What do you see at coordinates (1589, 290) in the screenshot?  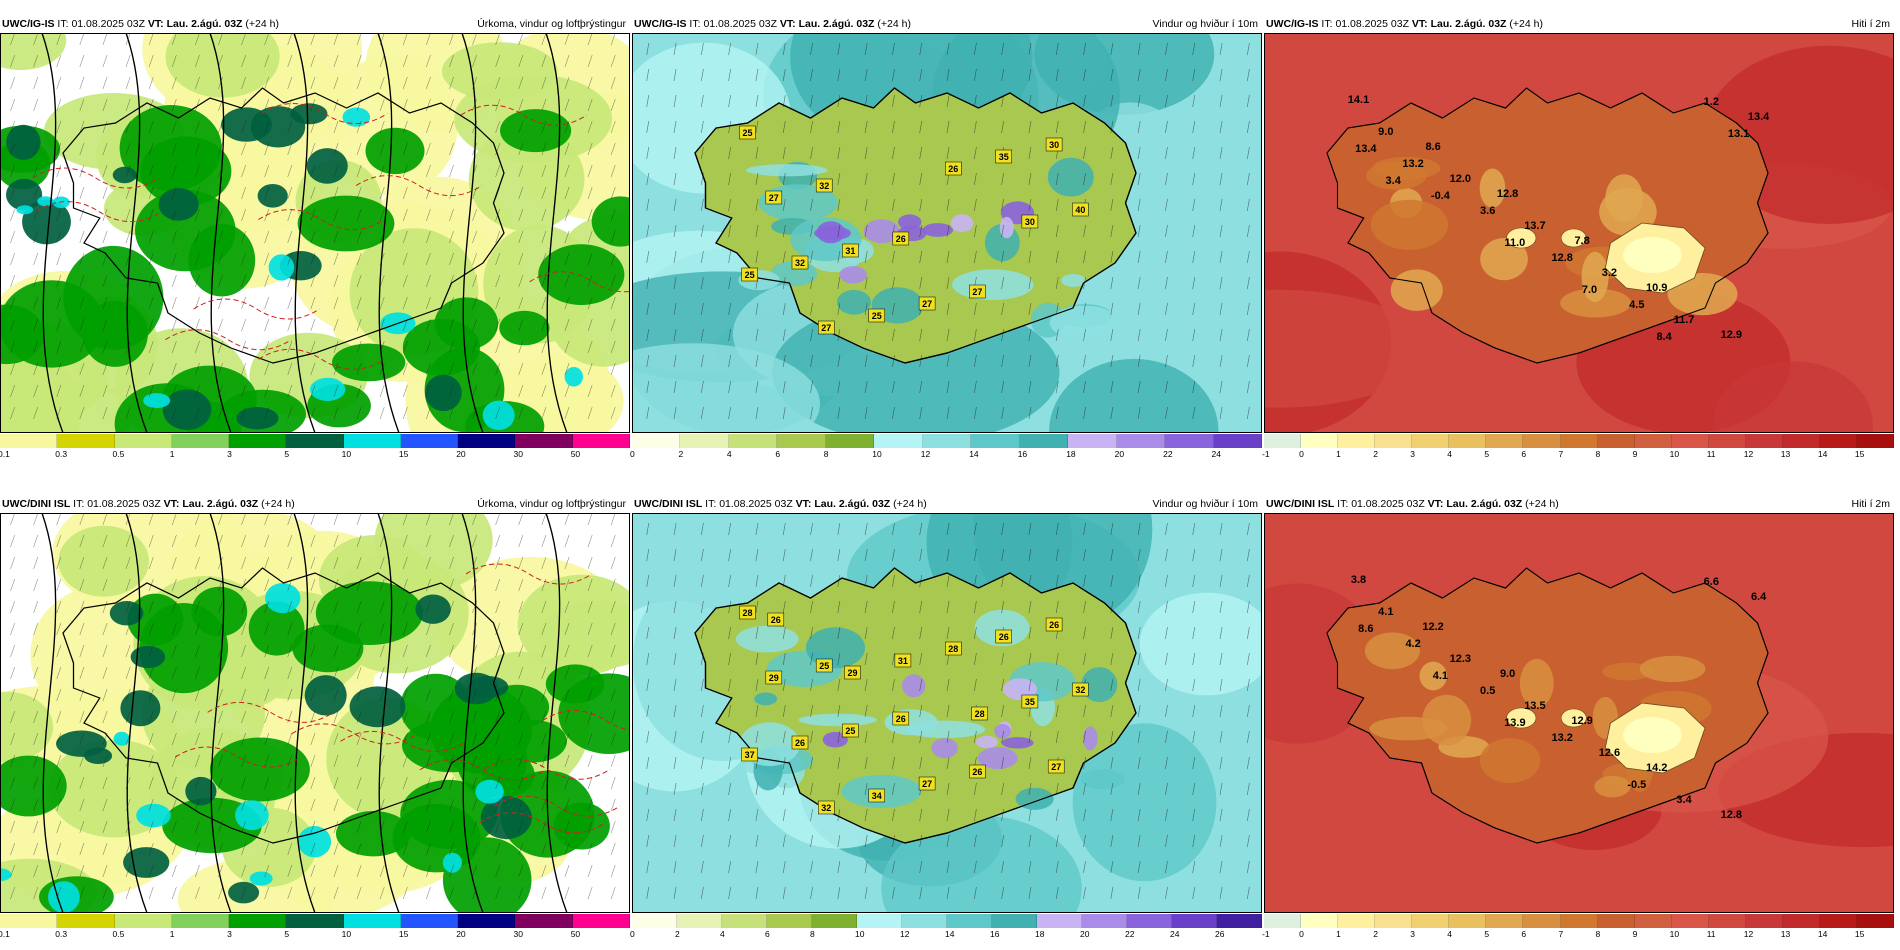 I see `temp-value-label: 7.0` at bounding box center [1589, 290].